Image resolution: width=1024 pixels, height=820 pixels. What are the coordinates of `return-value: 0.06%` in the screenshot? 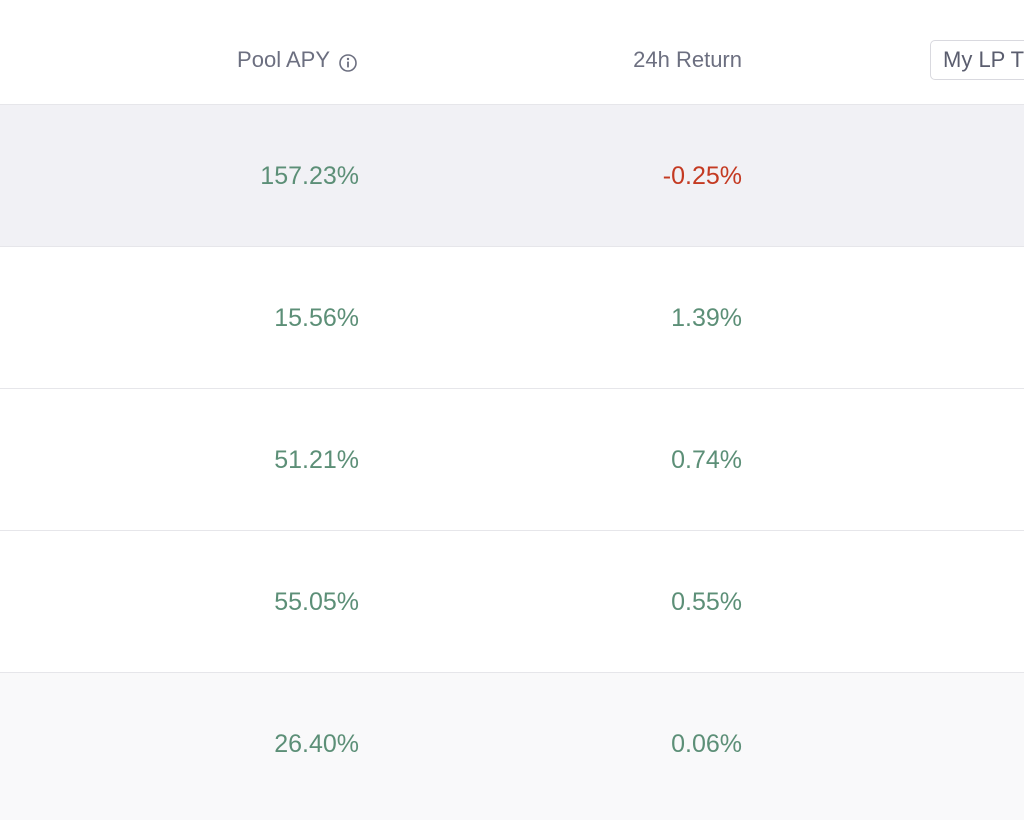 It's located at (706, 744).